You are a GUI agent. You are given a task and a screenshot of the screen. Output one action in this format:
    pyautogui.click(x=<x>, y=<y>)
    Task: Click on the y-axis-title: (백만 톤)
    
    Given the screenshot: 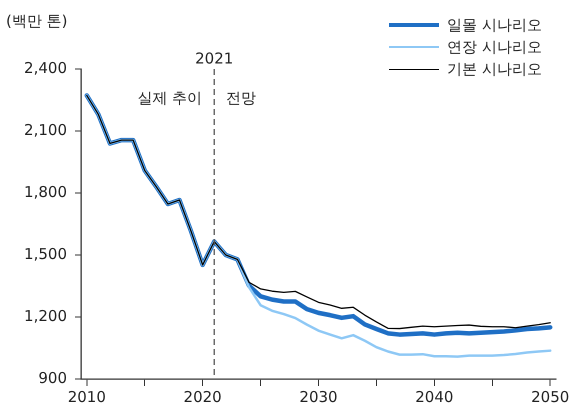 What is the action you would take?
    pyautogui.click(x=37, y=21)
    